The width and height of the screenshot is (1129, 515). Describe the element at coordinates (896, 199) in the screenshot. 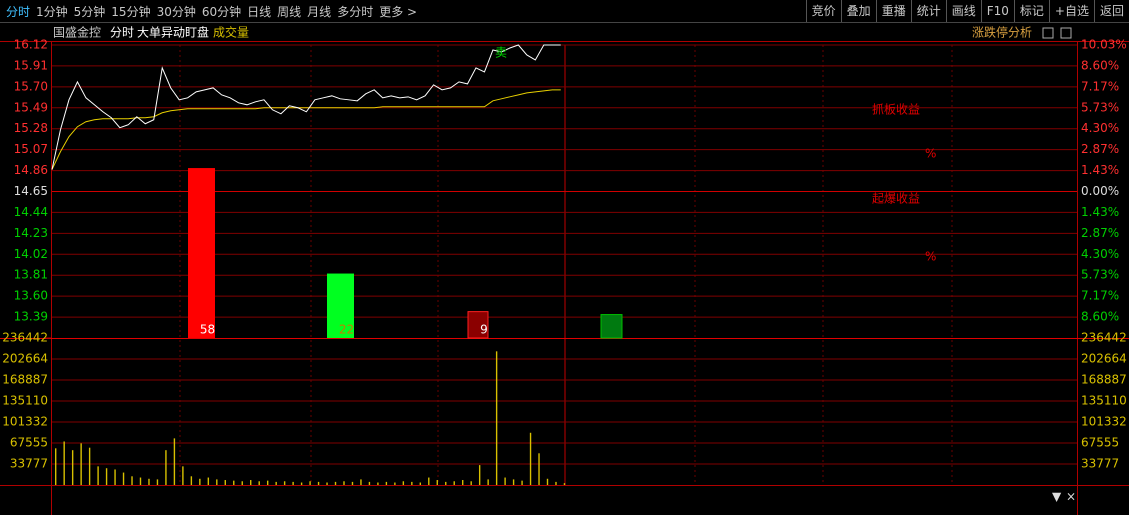

I see `annotation: 起爆收益` at that location.